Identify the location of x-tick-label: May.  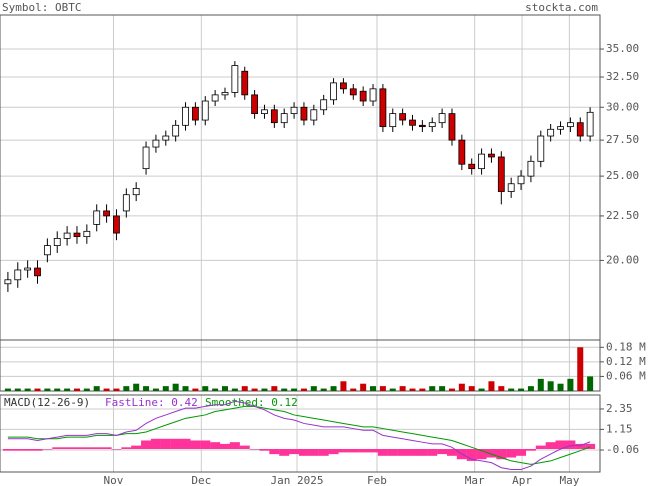
(569, 480).